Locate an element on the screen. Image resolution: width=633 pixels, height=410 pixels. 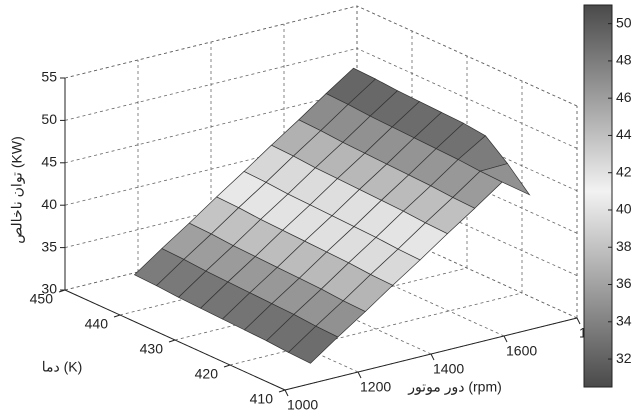
z-tick-label: 30 is located at coordinates (49, 289).